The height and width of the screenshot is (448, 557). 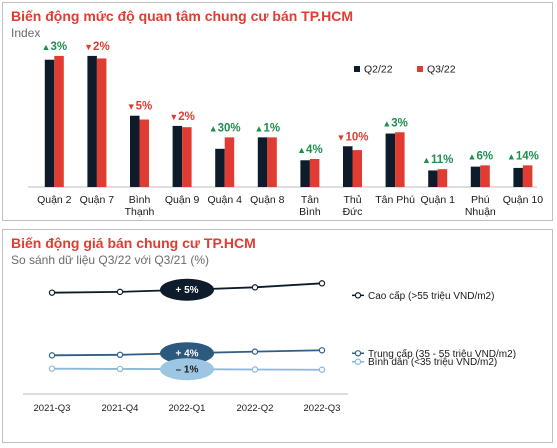 I want to click on change-label-10: ▲6%, so click(x=481, y=156).